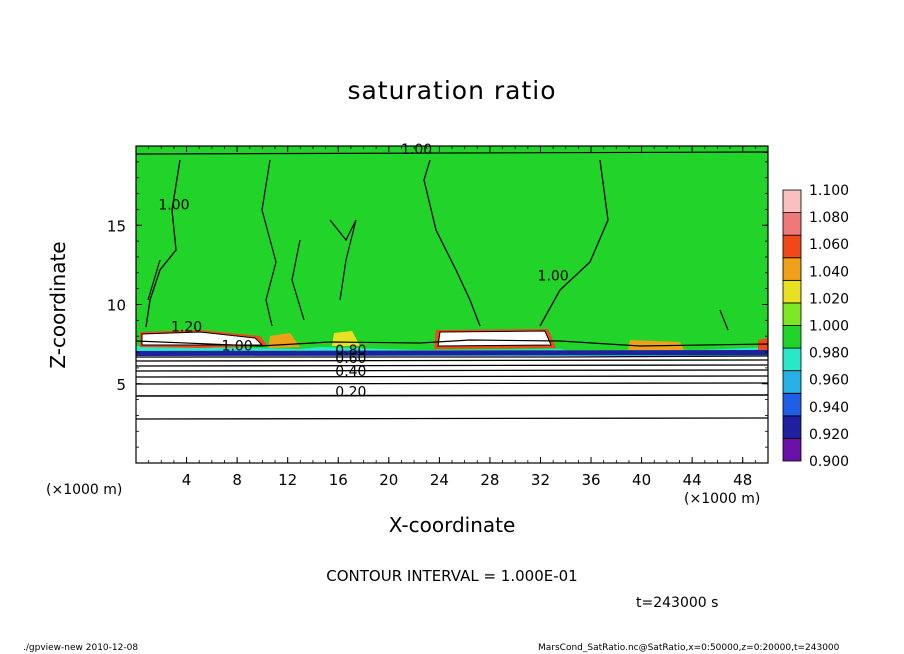  Describe the element at coordinates (452, 418) in the screenshot. I see `contour-0.10` at that location.